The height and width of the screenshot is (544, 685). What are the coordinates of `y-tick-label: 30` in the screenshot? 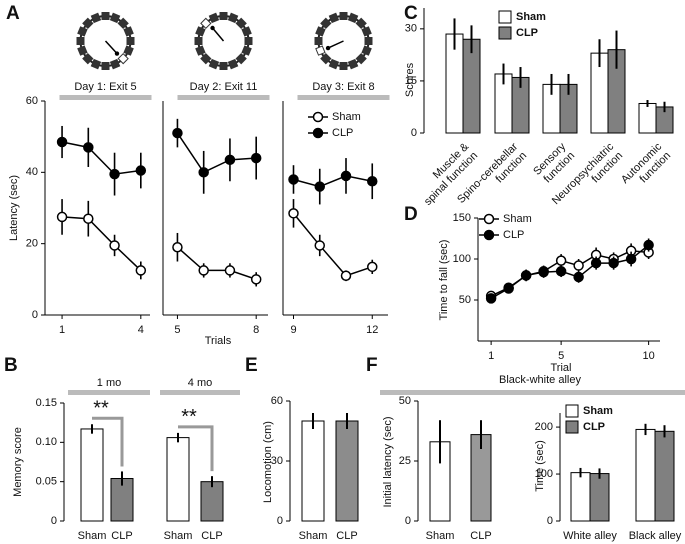 It's located at (411, 29).